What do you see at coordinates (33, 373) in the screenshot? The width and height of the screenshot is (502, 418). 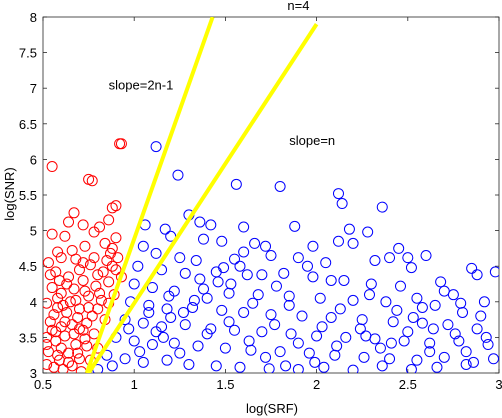 I see `y-tick-label: 3` at bounding box center [33, 373].